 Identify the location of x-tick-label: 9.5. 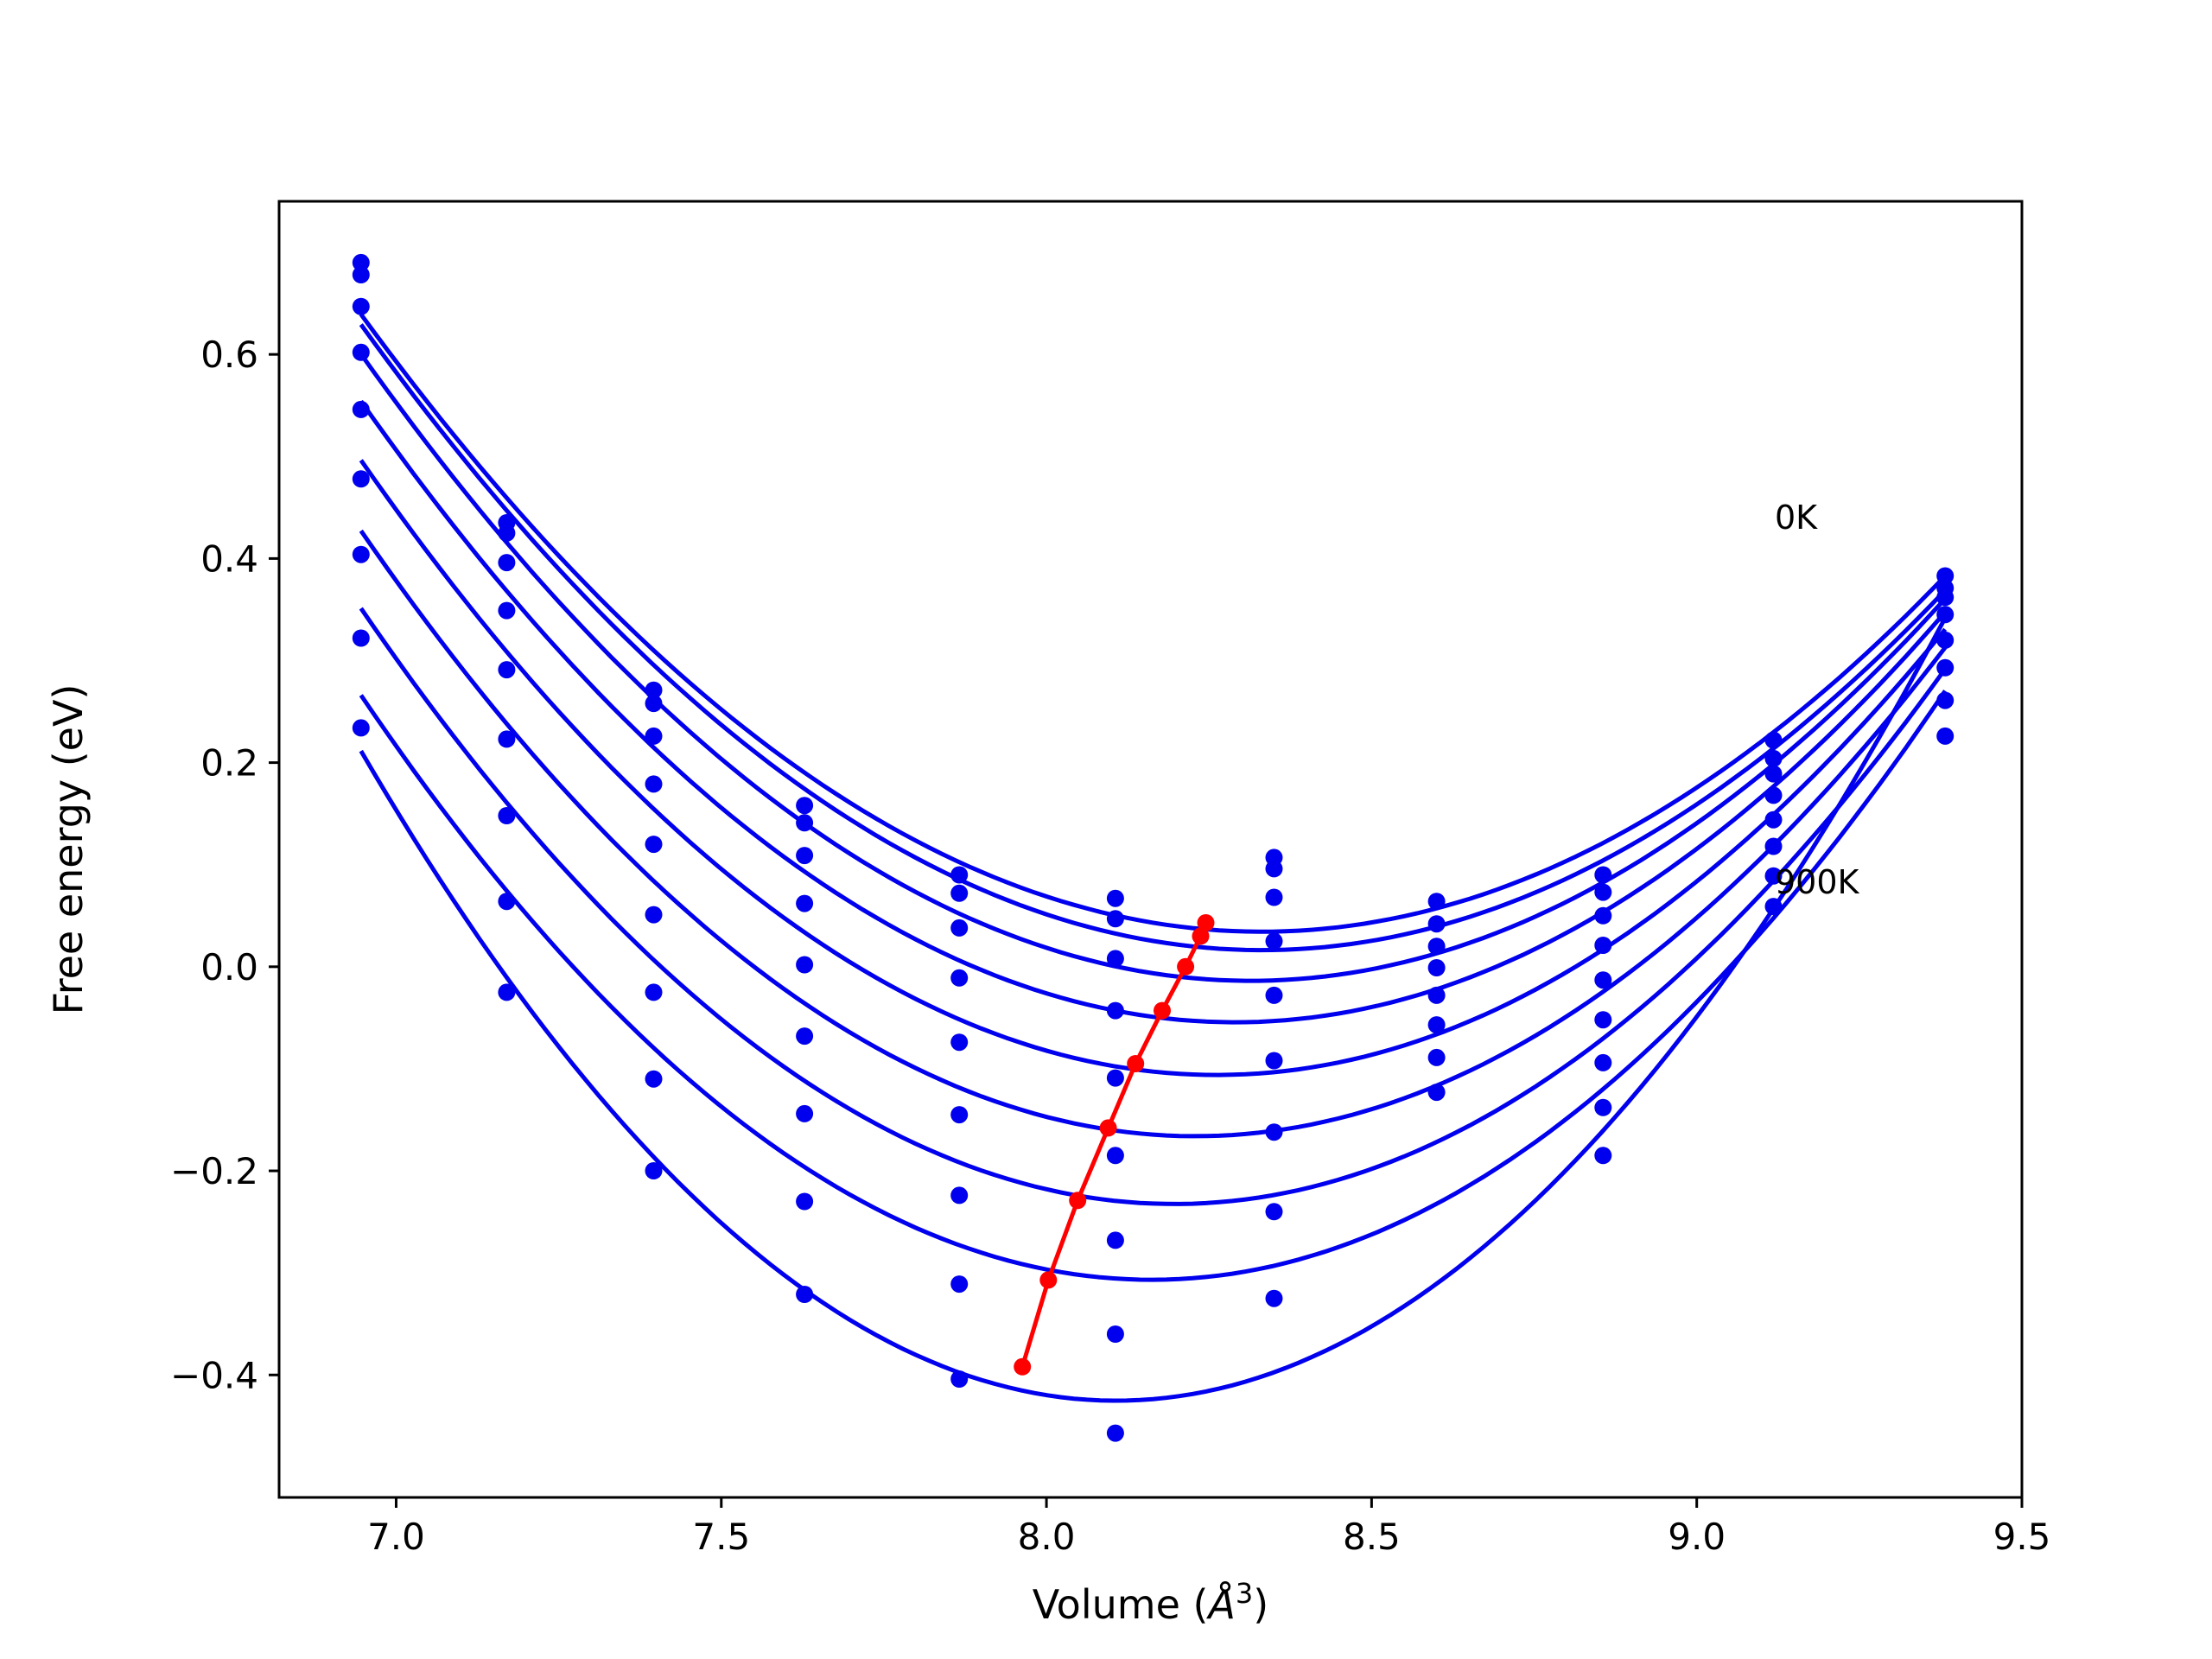
(2022, 1537).